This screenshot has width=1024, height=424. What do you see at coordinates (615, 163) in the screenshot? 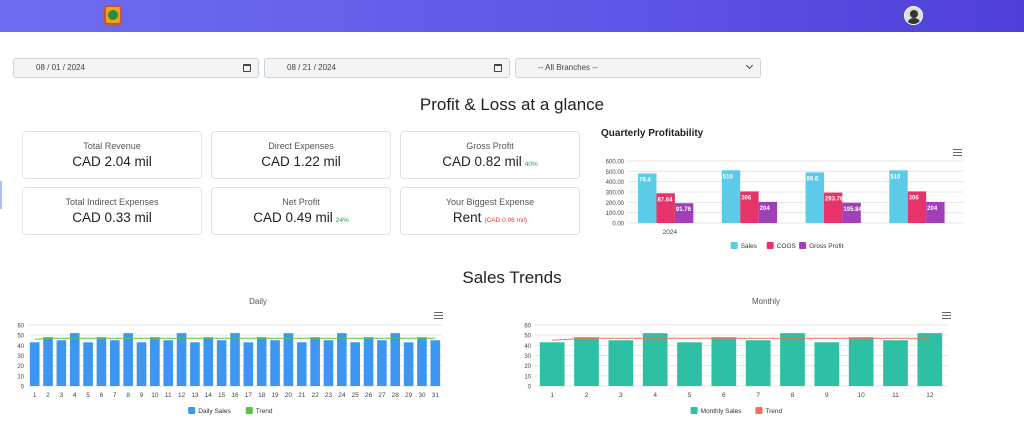
I see `y-tick-label: 600.00` at bounding box center [615, 163].